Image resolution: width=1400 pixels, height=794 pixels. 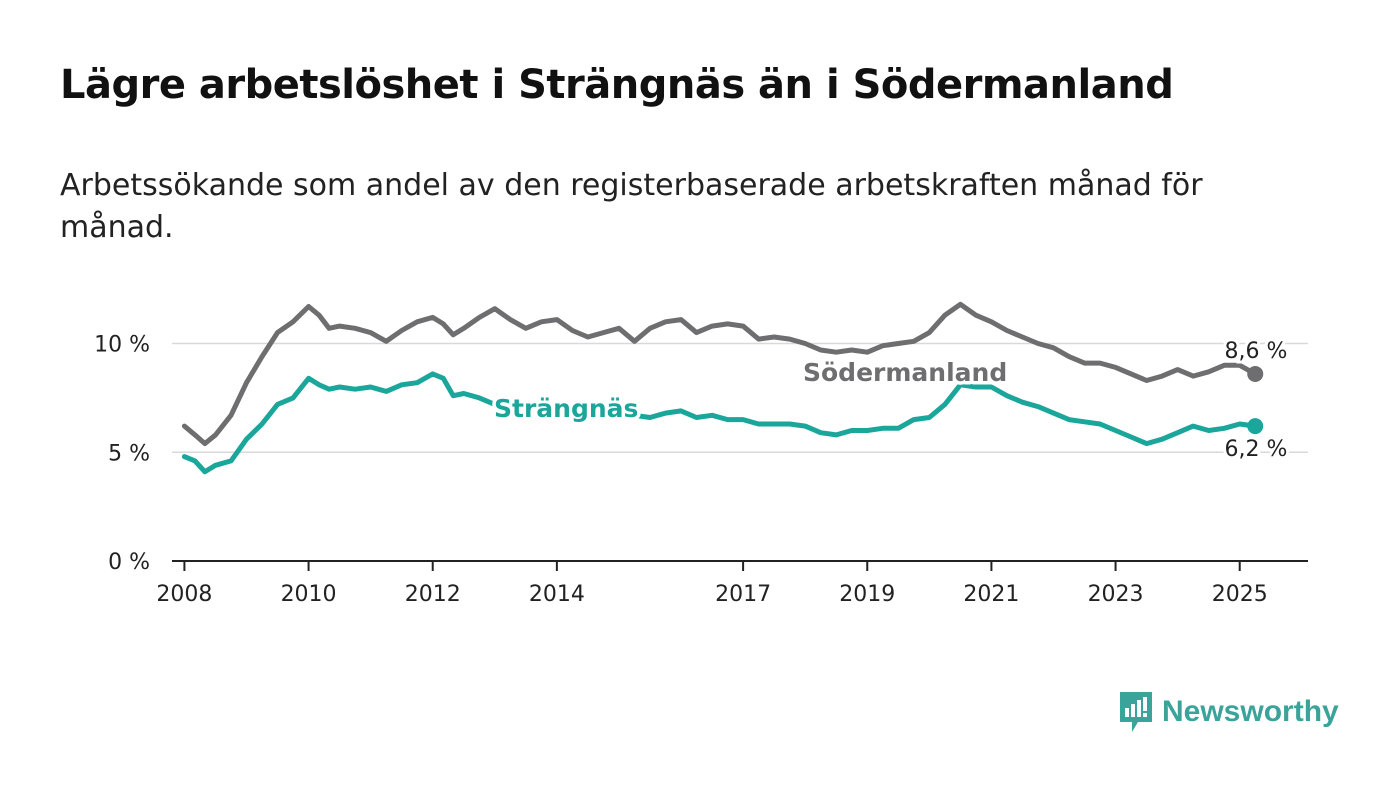 I want to click on end-point-strangnas, so click(x=1255, y=426).